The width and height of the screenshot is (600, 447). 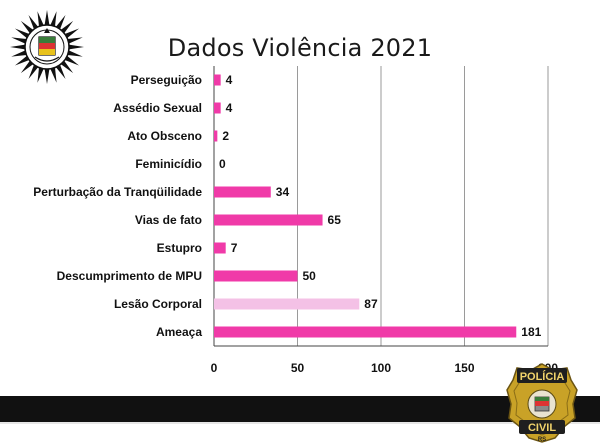 What do you see at coordinates (222, 164) in the screenshot?
I see `data-label: 0` at bounding box center [222, 164].